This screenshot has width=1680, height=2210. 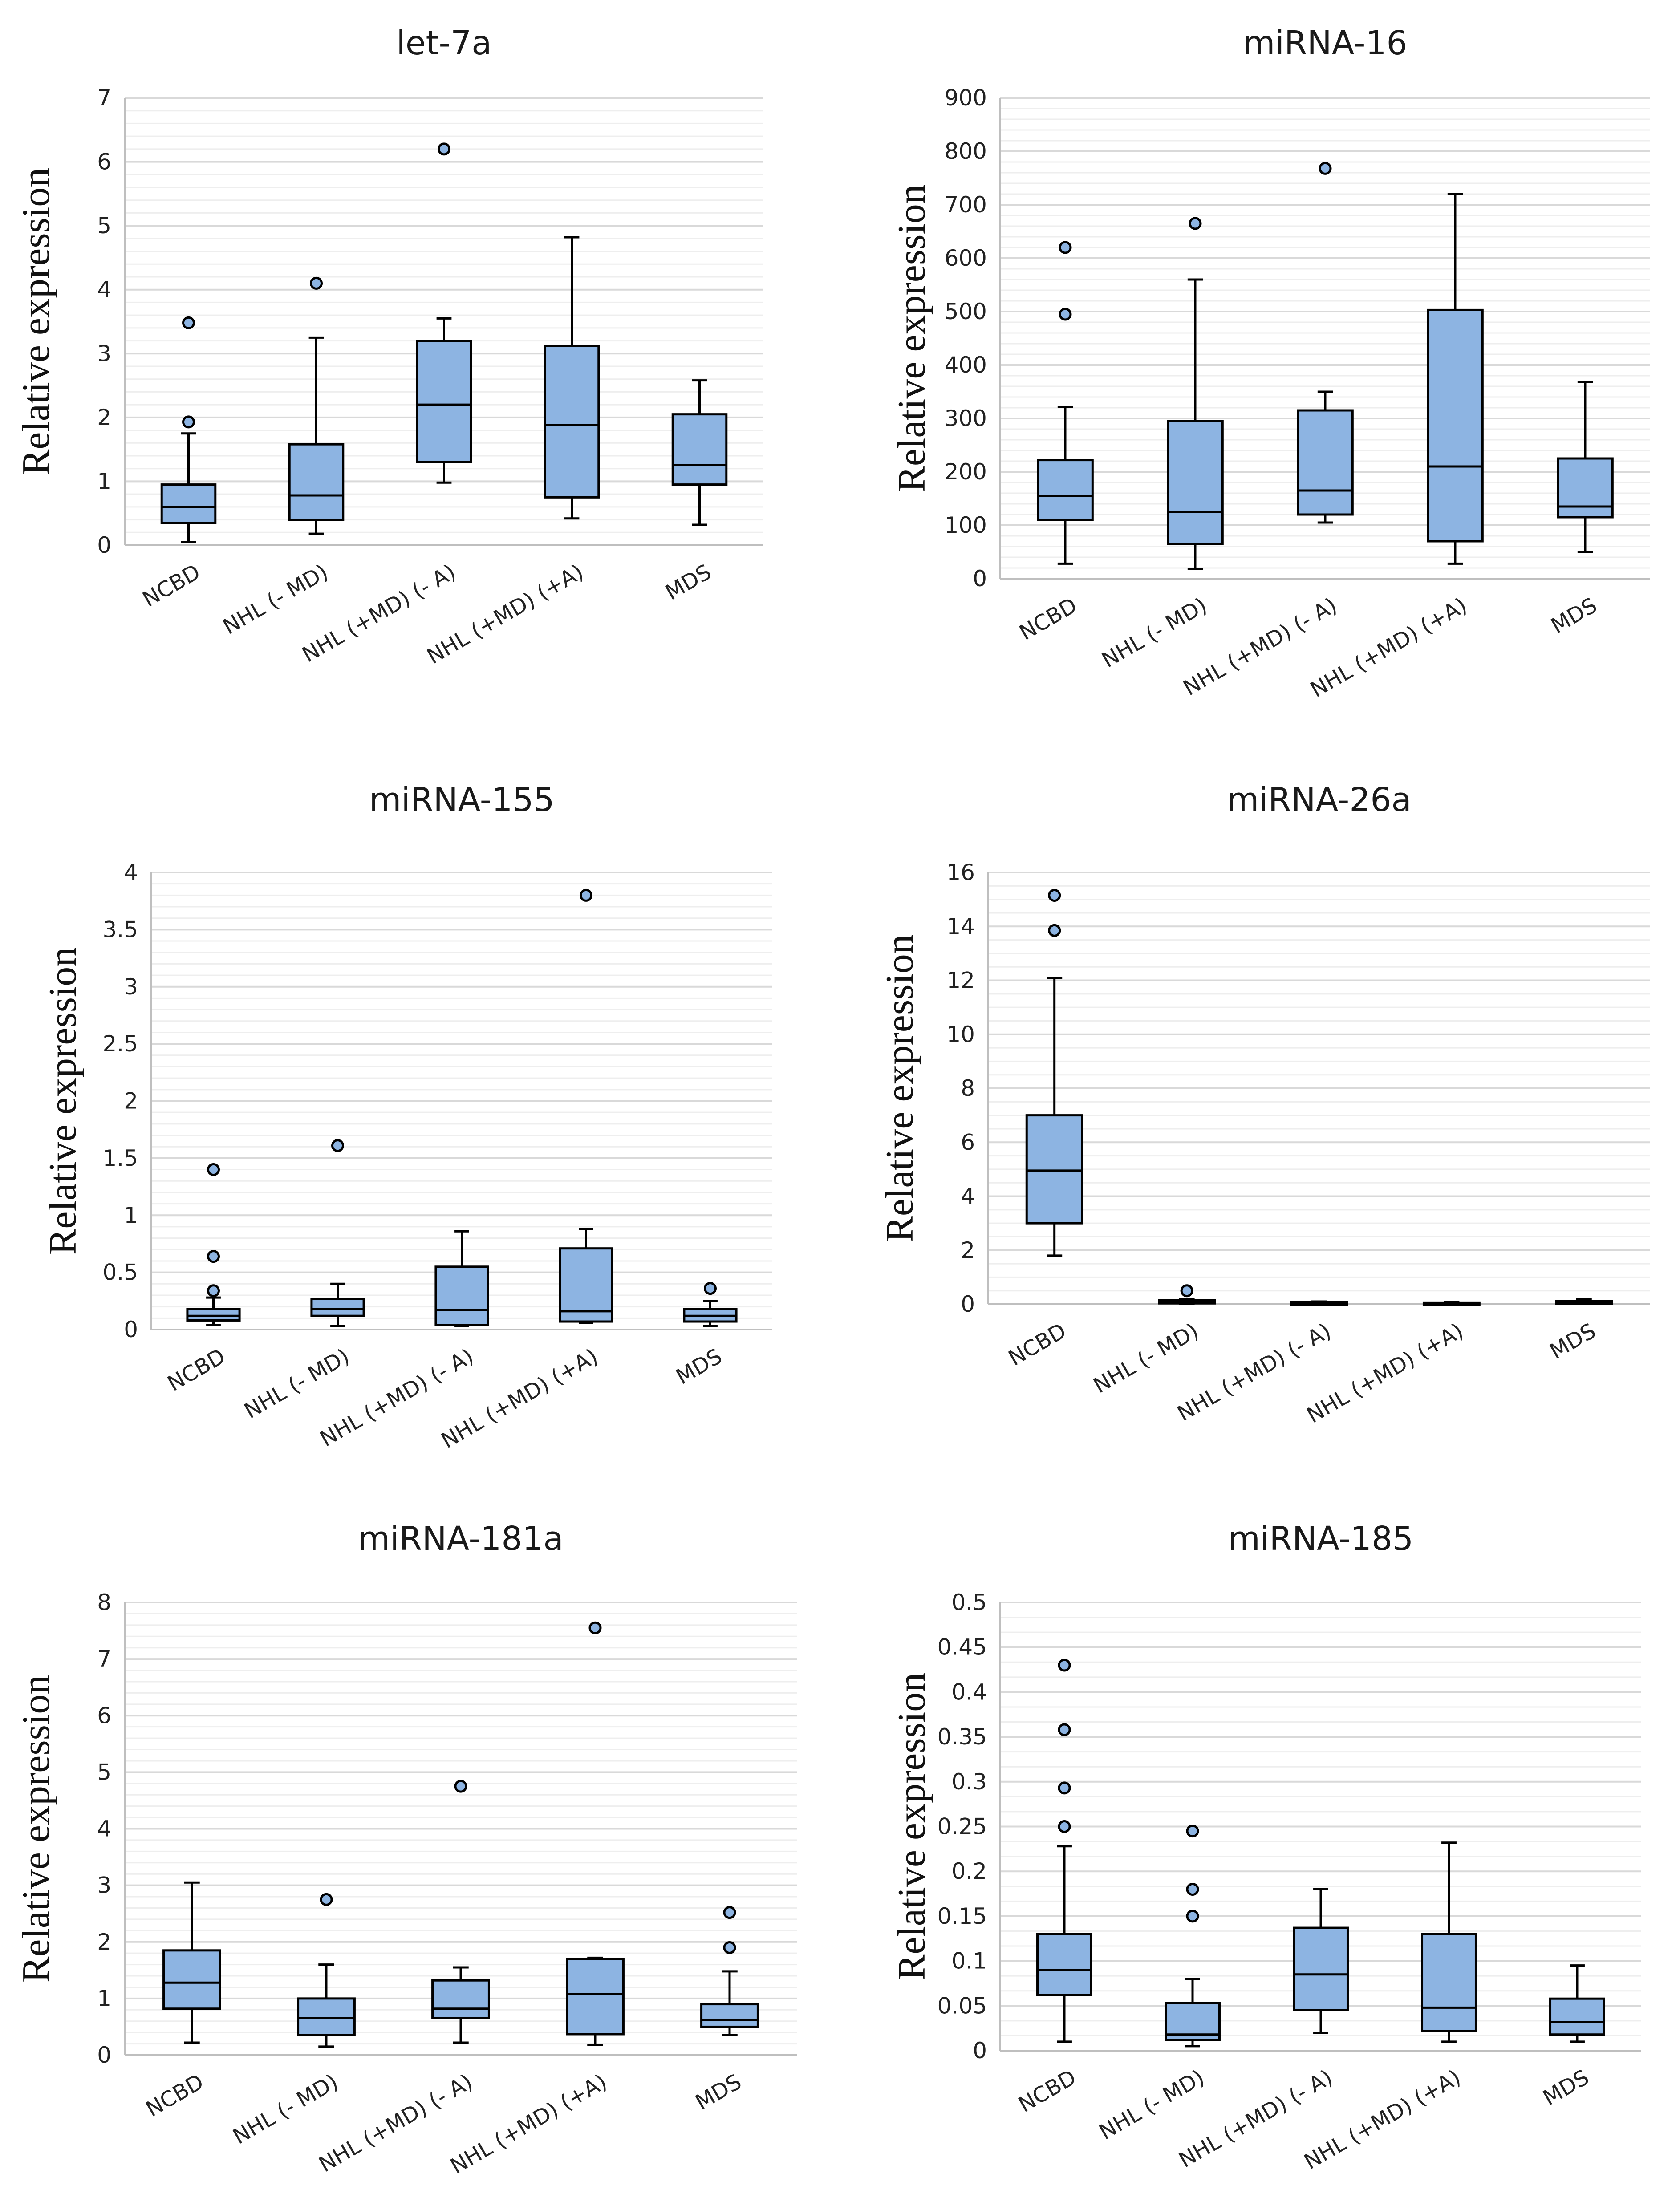 What do you see at coordinates (966, 151) in the screenshot?
I see `y-tick-label: 800` at bounding box center [966, 151].